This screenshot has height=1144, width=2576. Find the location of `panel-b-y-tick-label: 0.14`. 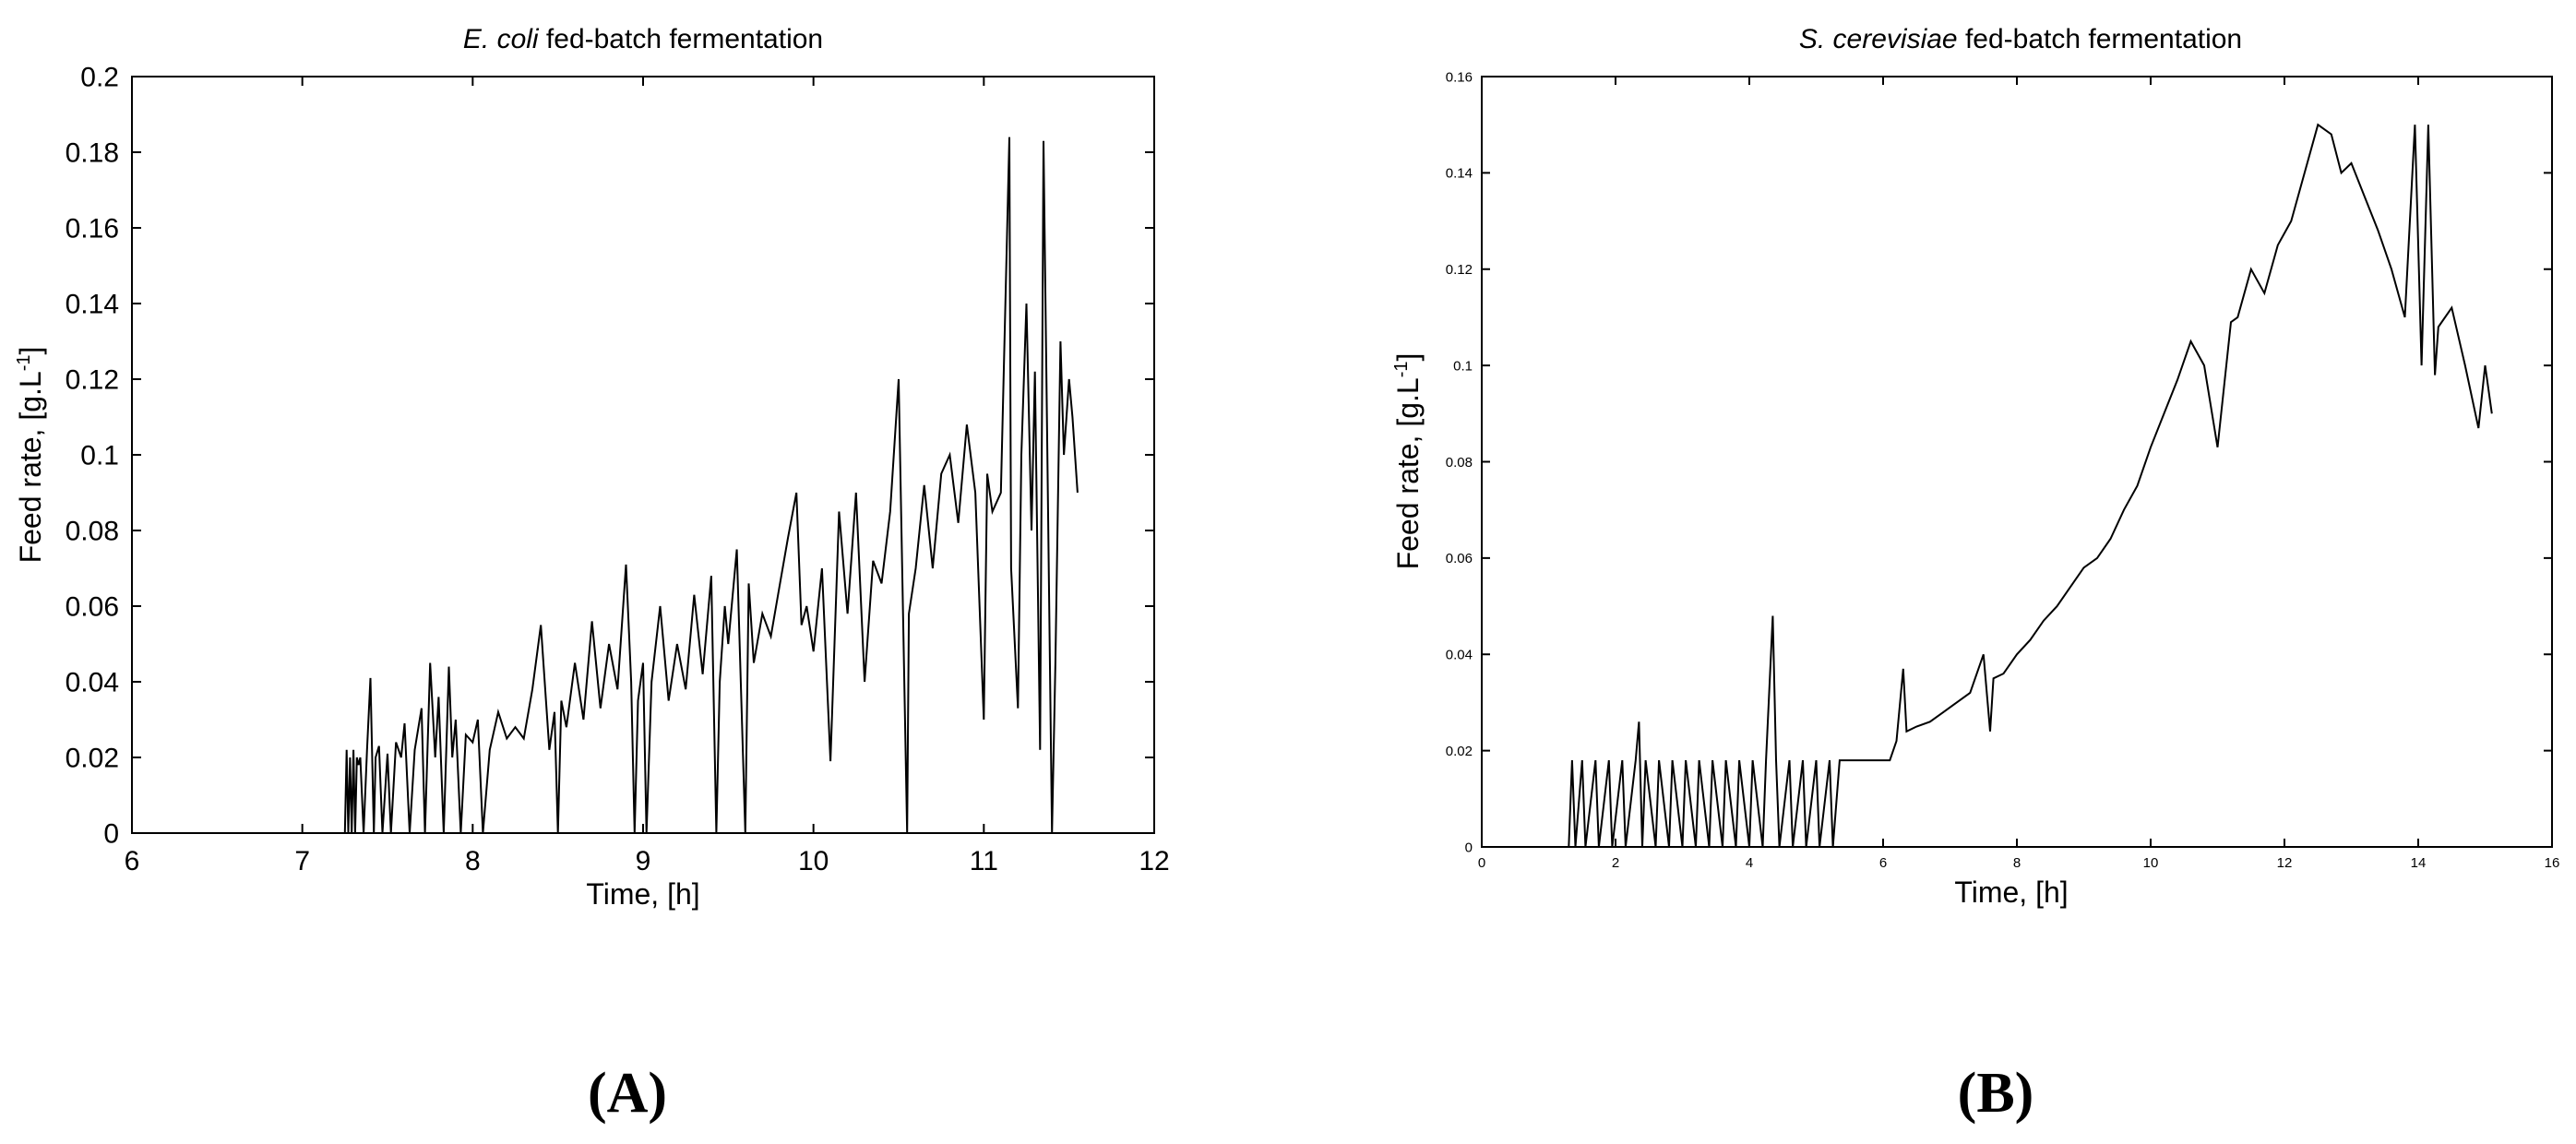

panel-b-y-tick-label: 0.14 is located at coordinates (1460, 174).